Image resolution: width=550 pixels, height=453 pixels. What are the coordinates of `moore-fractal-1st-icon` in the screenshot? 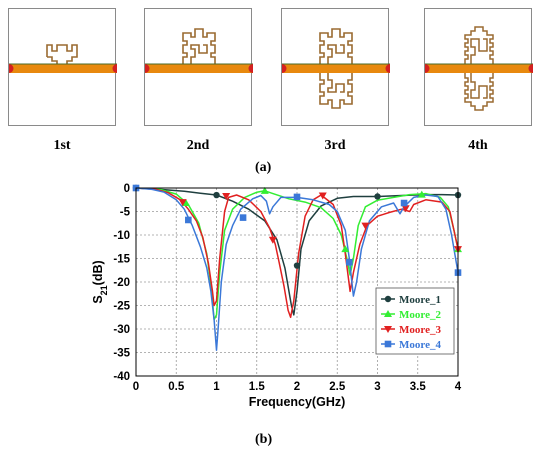 It's located at (63, 68).